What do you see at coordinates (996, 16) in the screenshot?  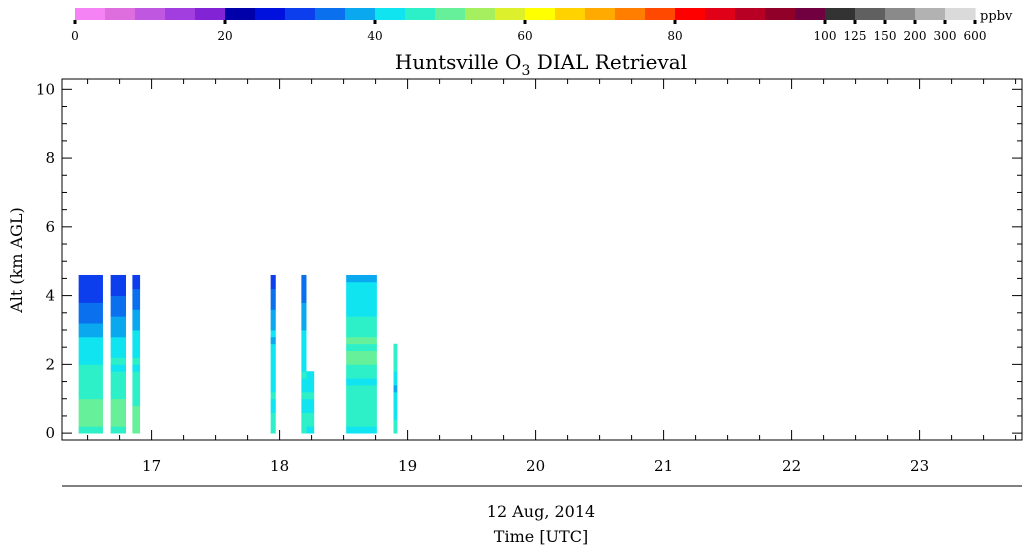 I see `colorbar-unit-label: ppbv` at bounding box center [996, 16].